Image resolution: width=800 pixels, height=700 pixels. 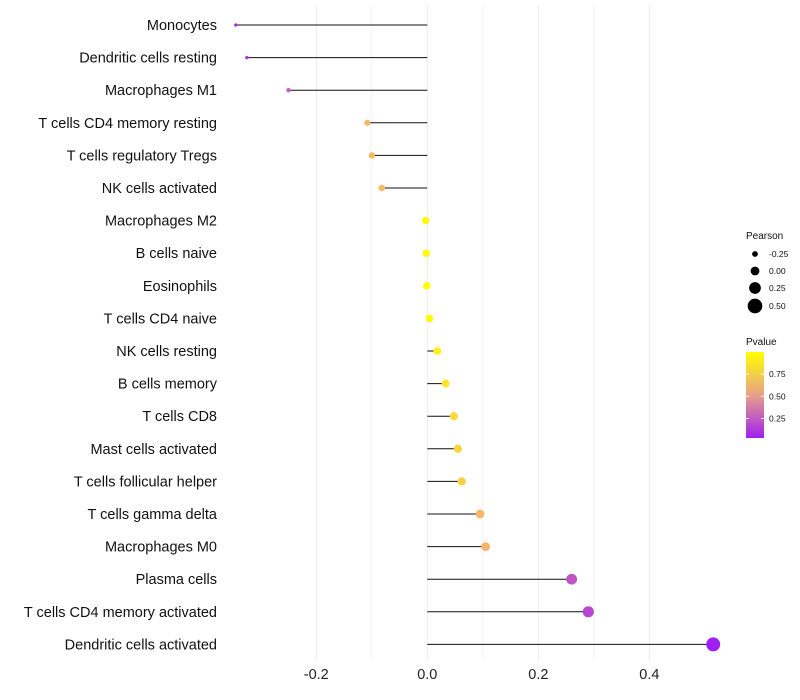 I want to click on category-label: T cells CD4 memory resting, so click(x=127, y=124).